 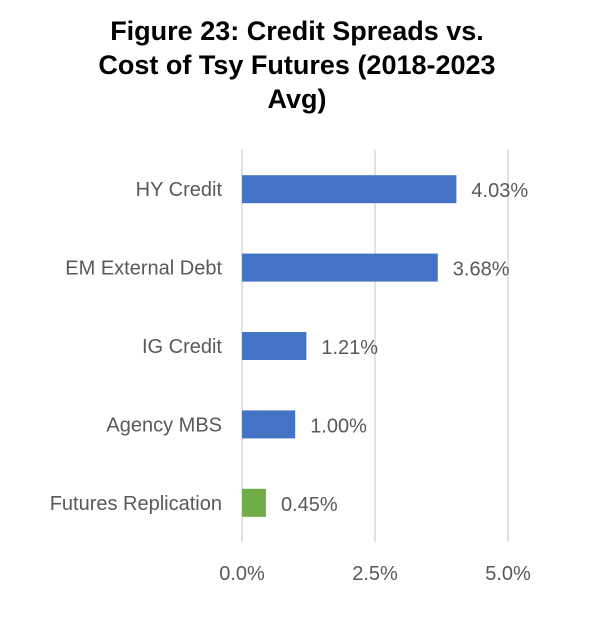 What do you see at coordinates (242, 574) in the screenshot?
I see `x-tick-label: 0.0%` at bounding box center [242, 574].